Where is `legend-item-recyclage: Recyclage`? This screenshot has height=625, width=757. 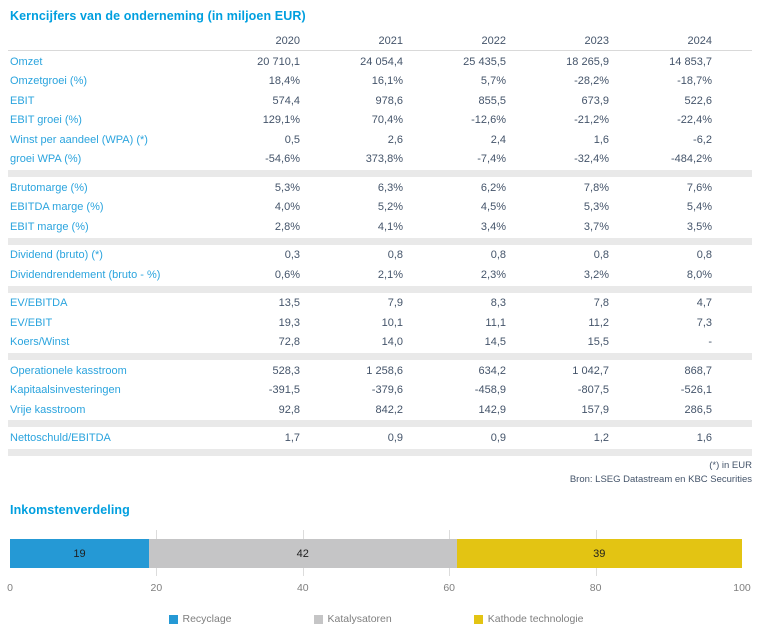 legend-item-recyclage: Recyclage is located at coordinates (200, 619).